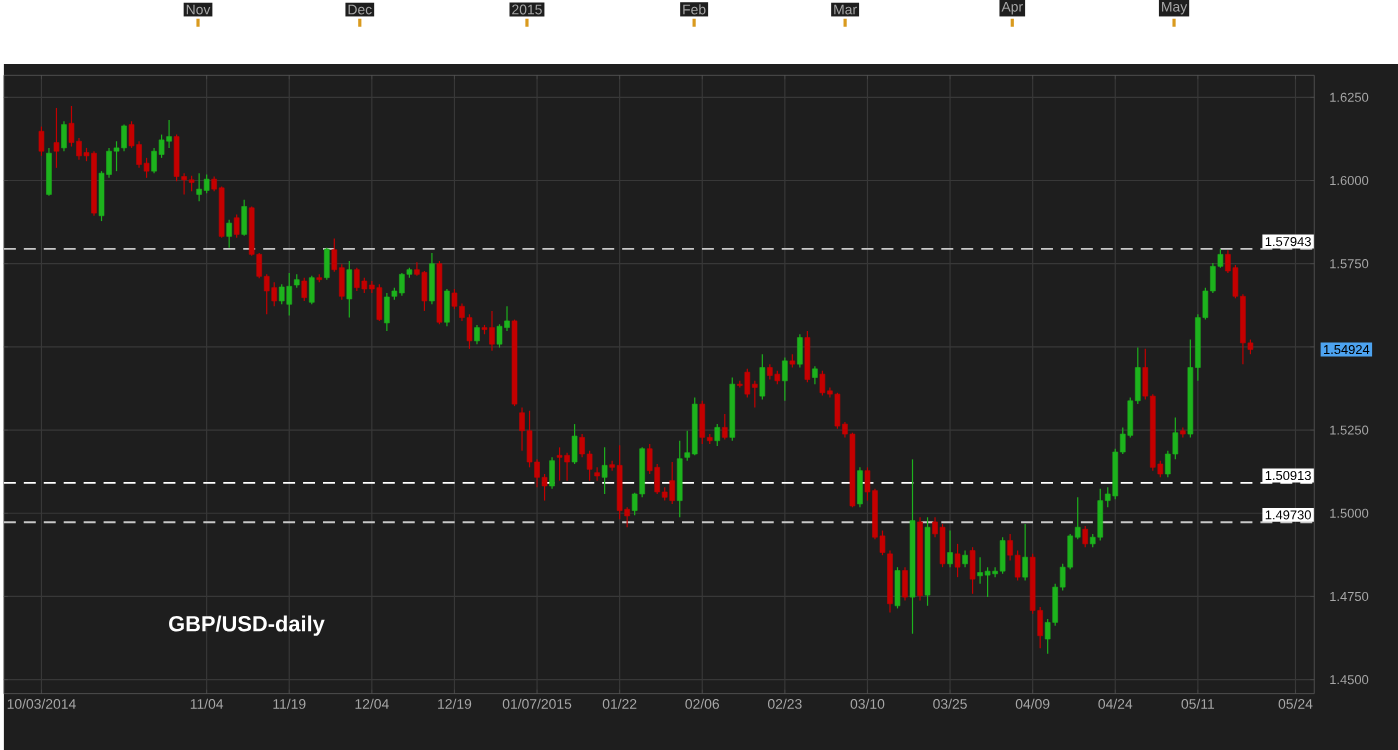  Describe the element at coordinates (247, 625) in the screenshot. I see `text: GBP/USD-daily` at that location.